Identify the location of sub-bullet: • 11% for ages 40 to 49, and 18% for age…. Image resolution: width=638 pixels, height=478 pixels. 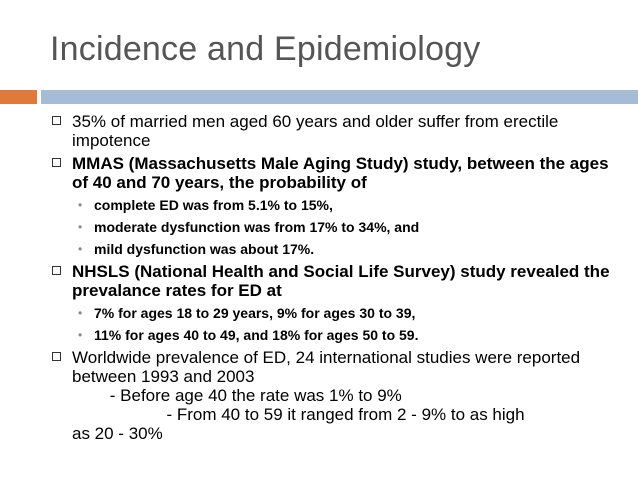
(337, 335).